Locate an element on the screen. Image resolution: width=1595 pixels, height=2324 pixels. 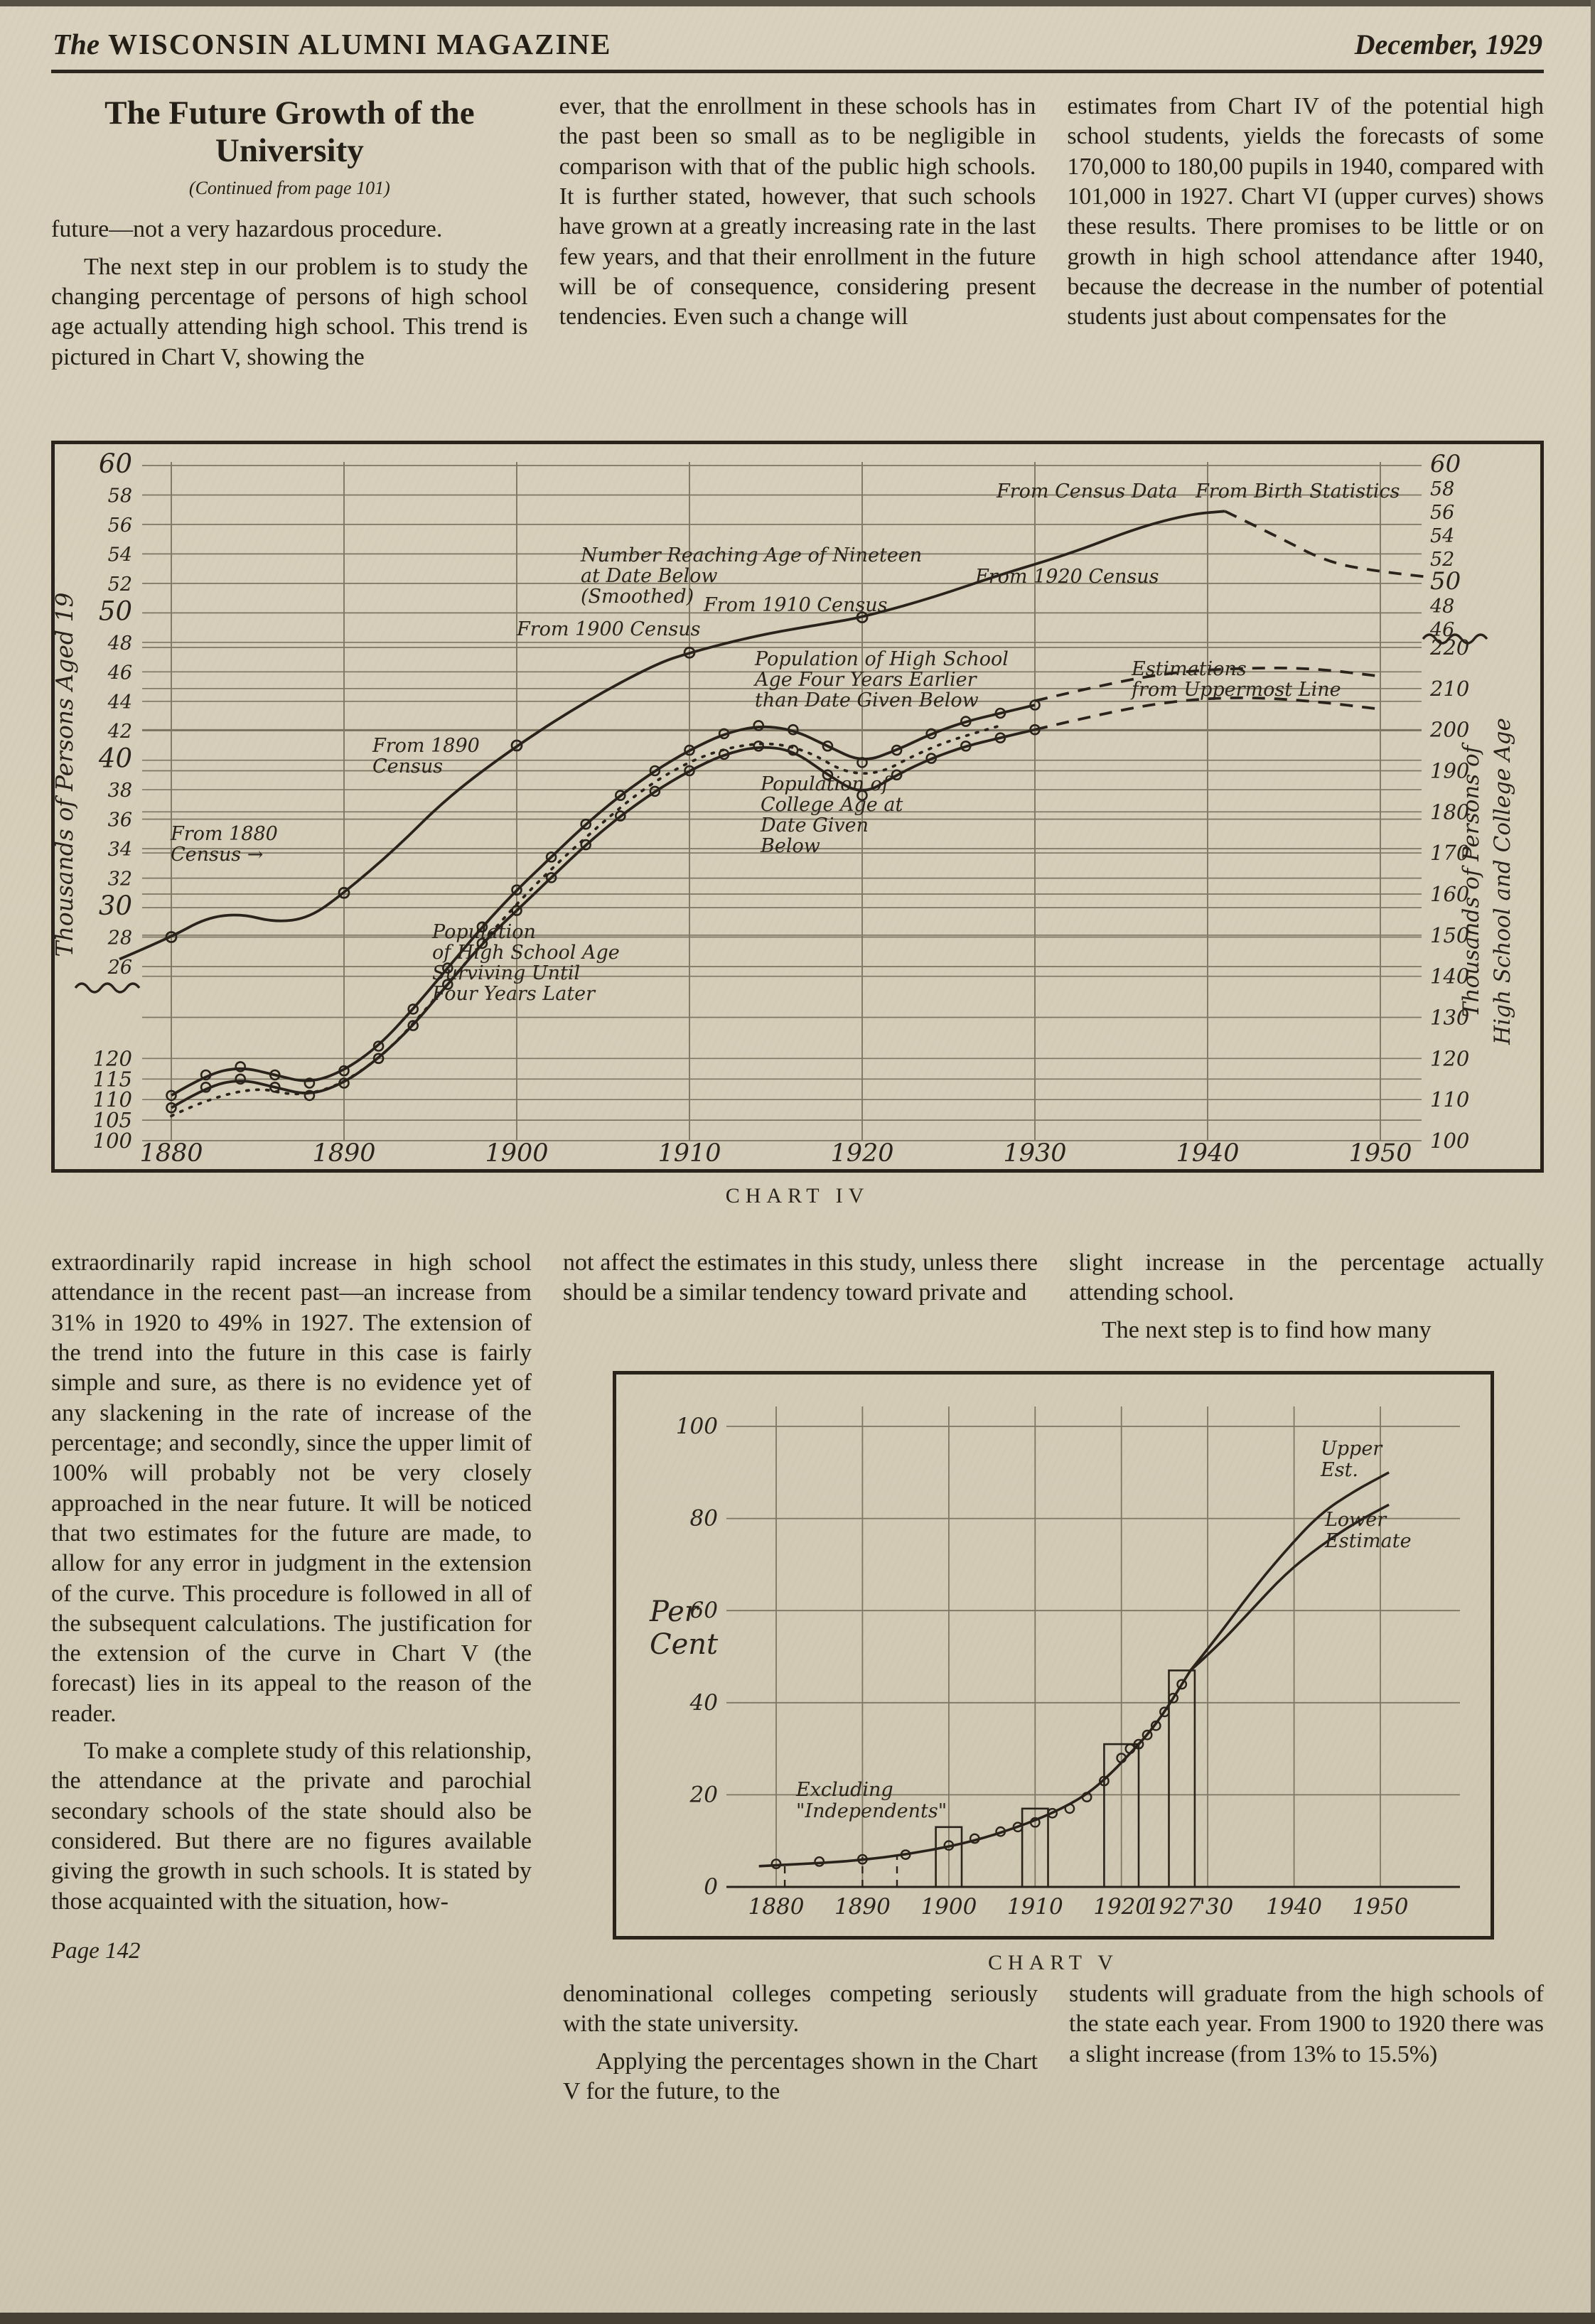
svg-text: 56 is located at coordinates (1442, 513).